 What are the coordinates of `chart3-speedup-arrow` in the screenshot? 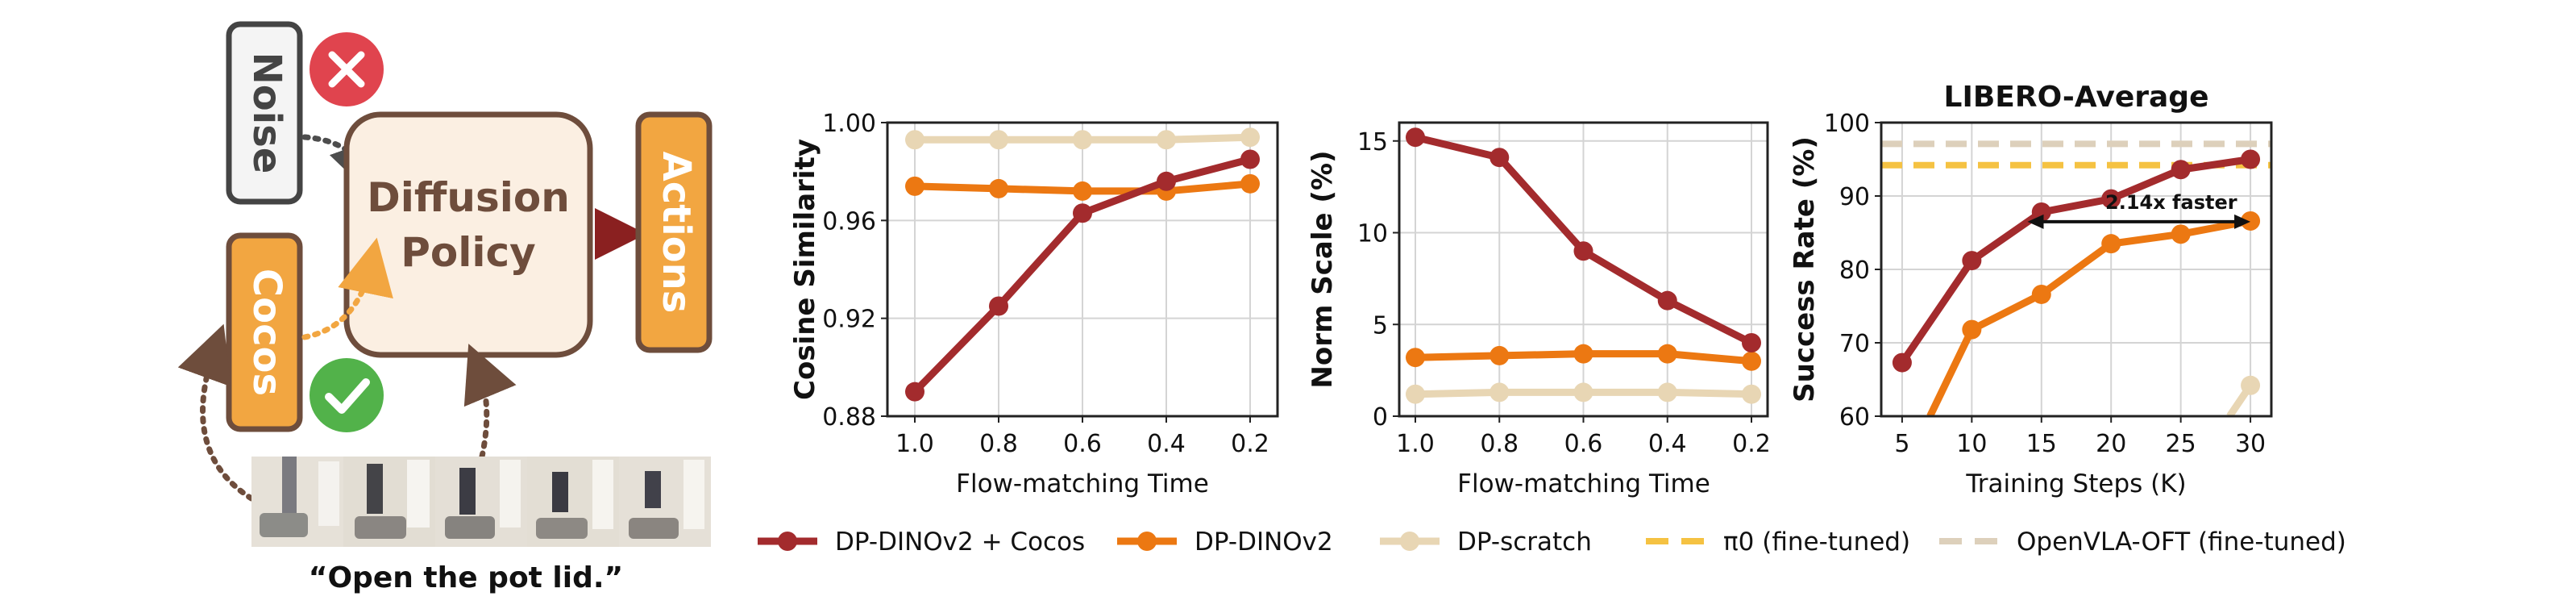 It's located at (2139, 221).